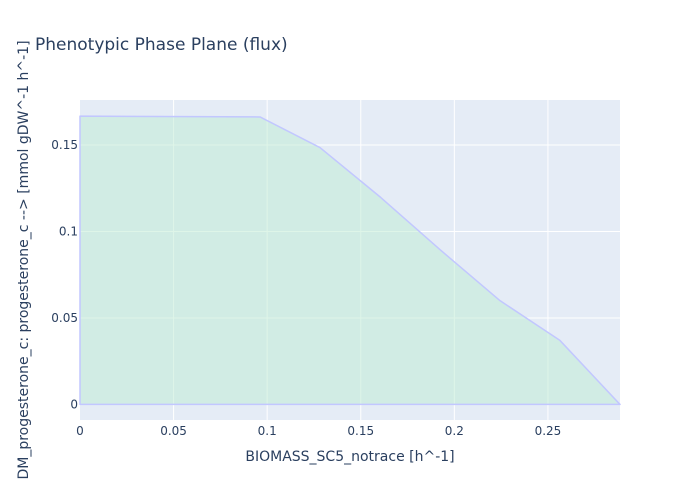 This screenshot has width=700, height=500. What do you see at coordinates (548, 431) in the screenshot?
I see `x-tick-label: 0.25` at bounding box center [548, 431].